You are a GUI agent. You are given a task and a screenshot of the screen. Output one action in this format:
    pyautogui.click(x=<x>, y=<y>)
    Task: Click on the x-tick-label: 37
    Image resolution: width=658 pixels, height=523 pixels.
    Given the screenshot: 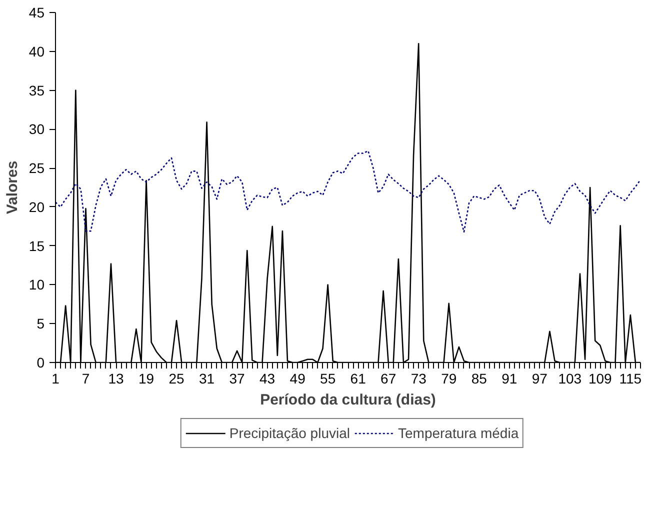 What is the action you would take?
    pyautogui.click(x=237, y=378)
    